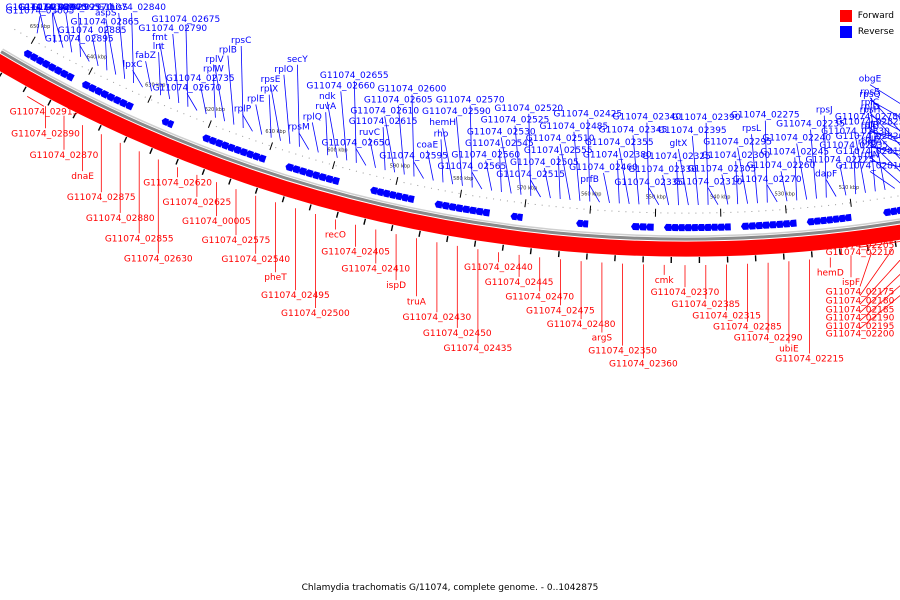  What do you see at coordinates (706, 118) in the screenshot?
I see `reverse-gene-label: G11074_02390` at bounding box center [706, 118].